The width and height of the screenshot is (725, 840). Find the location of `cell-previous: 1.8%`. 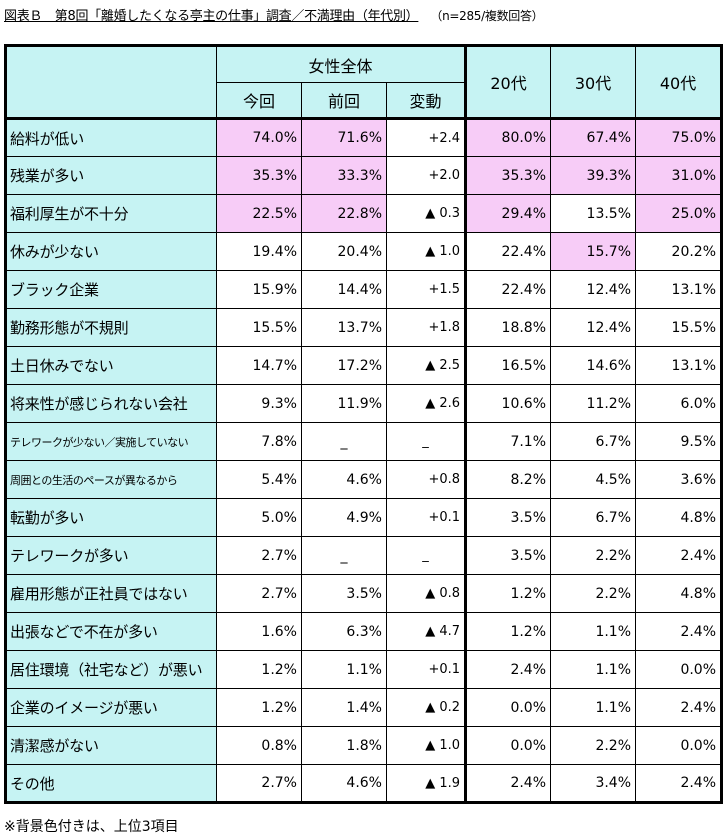

cell-previous: 1.8% is located at coordinates (344, 745).